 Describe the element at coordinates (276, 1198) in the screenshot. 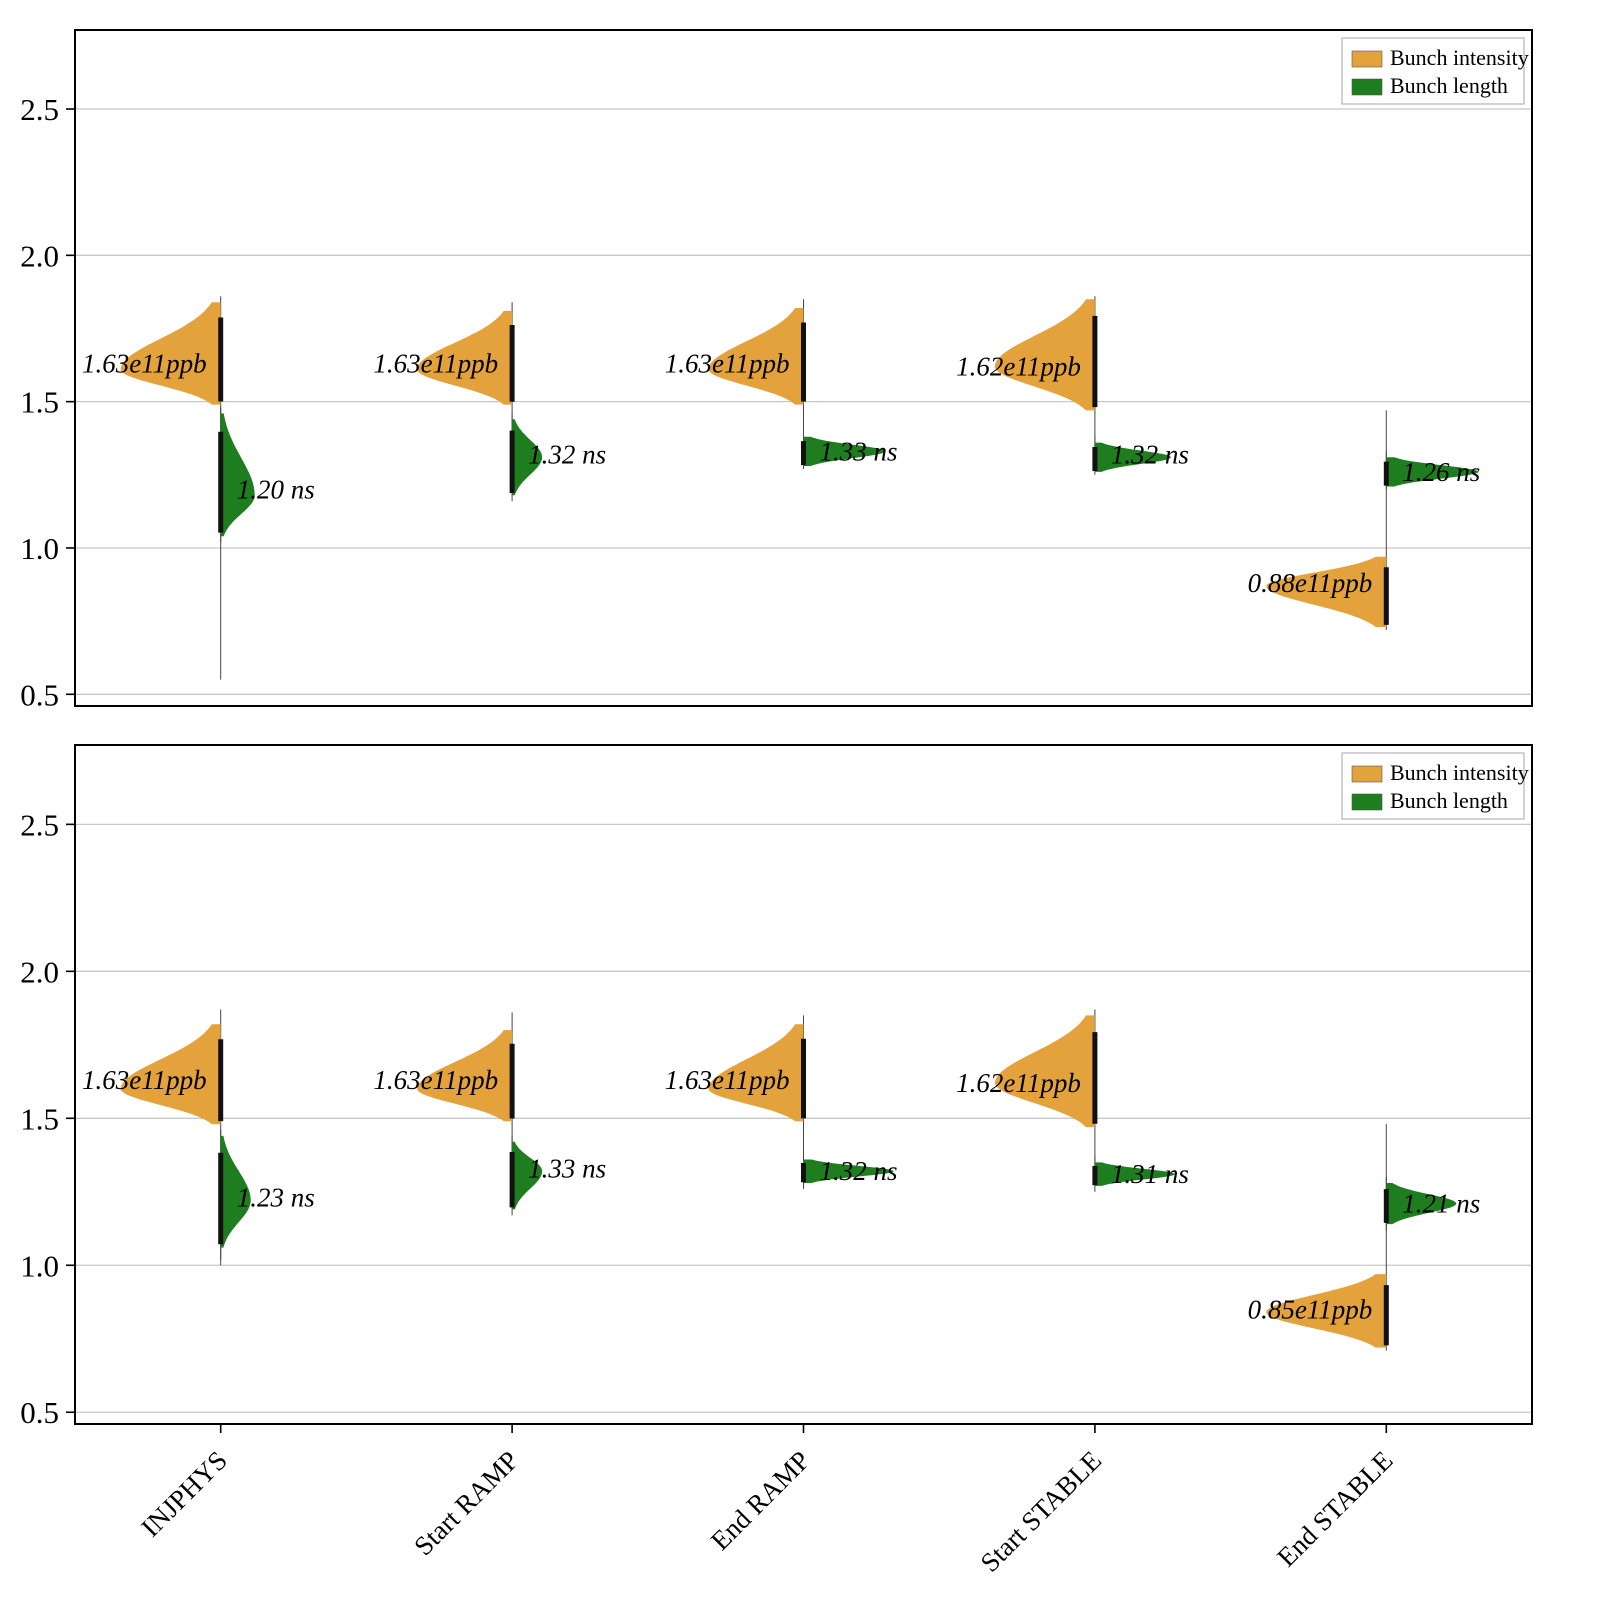

I see `annotation-length: 1.23 ns` at that location.